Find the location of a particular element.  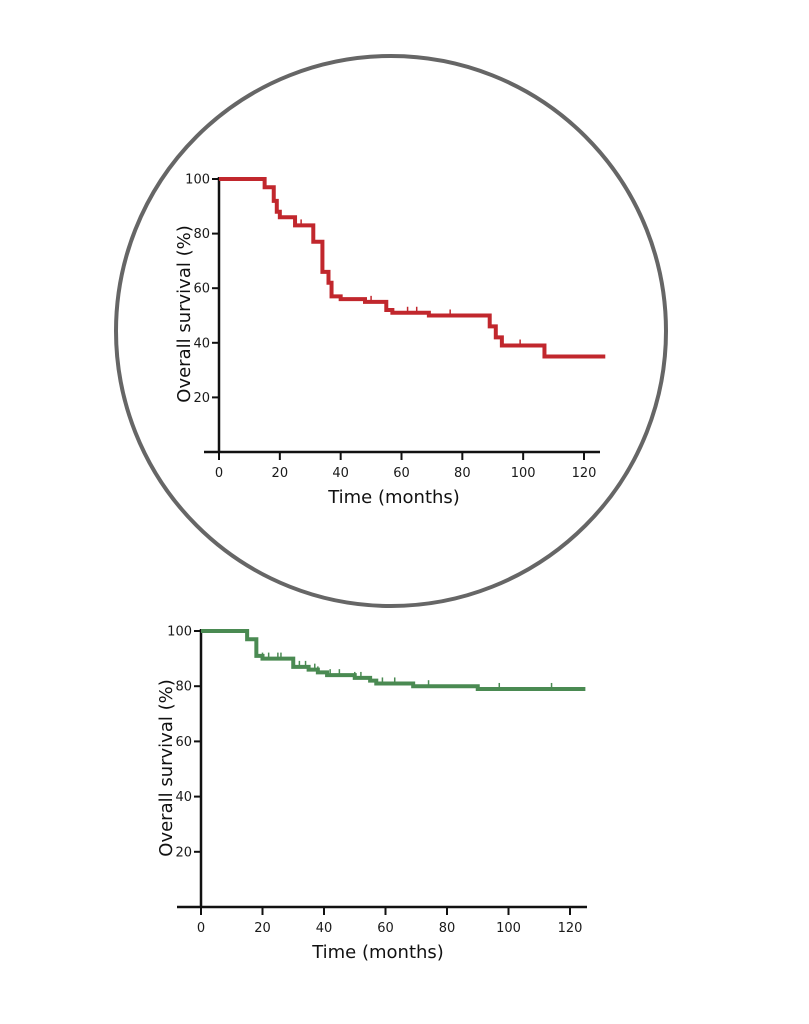

top-survival-curve is located at coordinates (412, 268).